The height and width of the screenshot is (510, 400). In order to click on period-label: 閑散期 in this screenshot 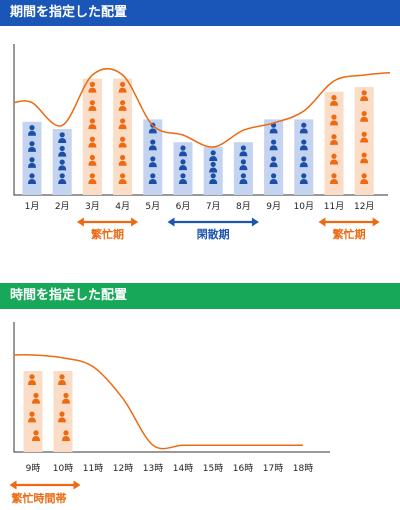, I will do `click(213, 234)`.